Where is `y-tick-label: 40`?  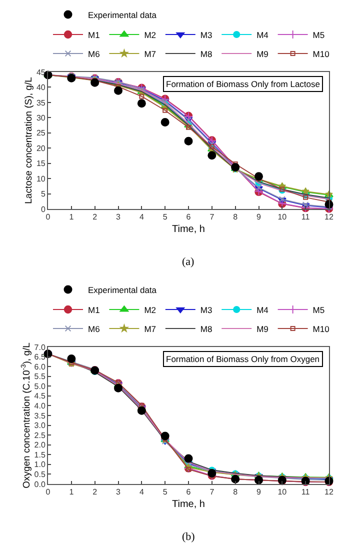 y-tick-label: 40 is located at coordinates (41, 87).